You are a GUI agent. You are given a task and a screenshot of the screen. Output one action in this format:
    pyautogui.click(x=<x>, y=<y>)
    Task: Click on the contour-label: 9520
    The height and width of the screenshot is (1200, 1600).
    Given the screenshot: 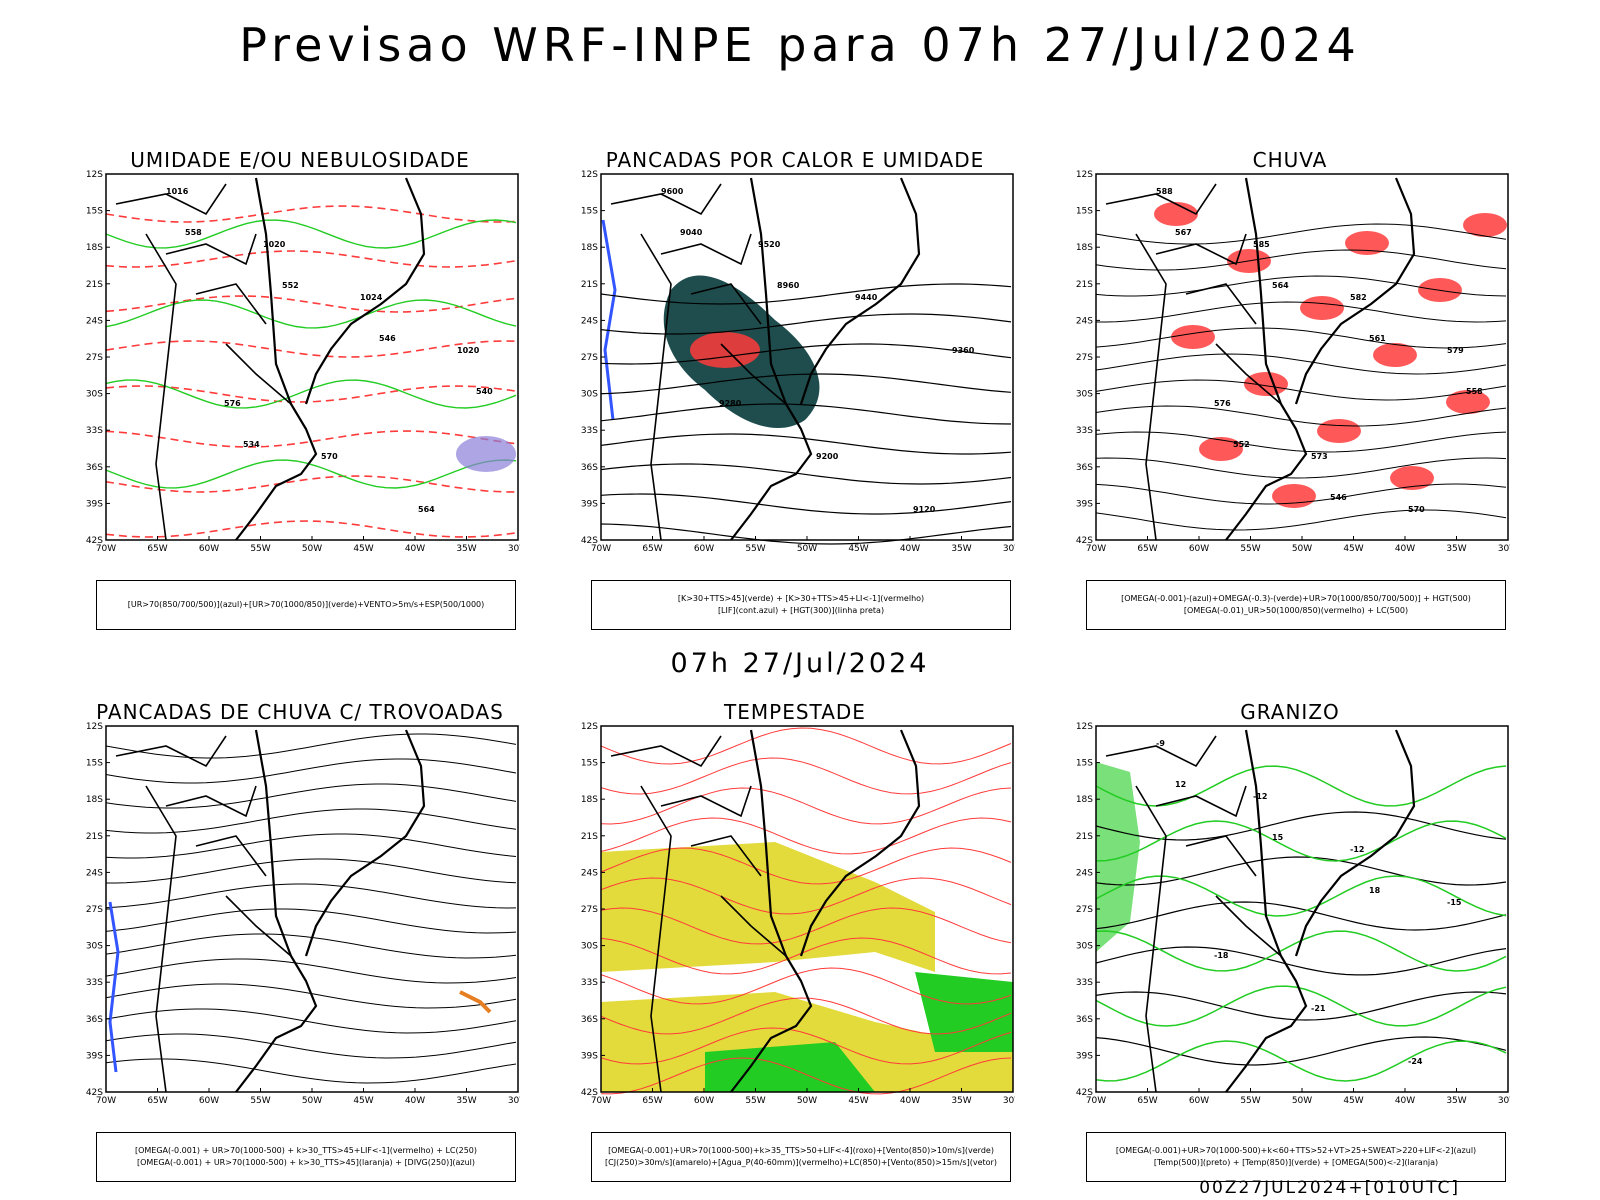 What is the action you would take?
    pyautogui.click(x=769, y=244)
    